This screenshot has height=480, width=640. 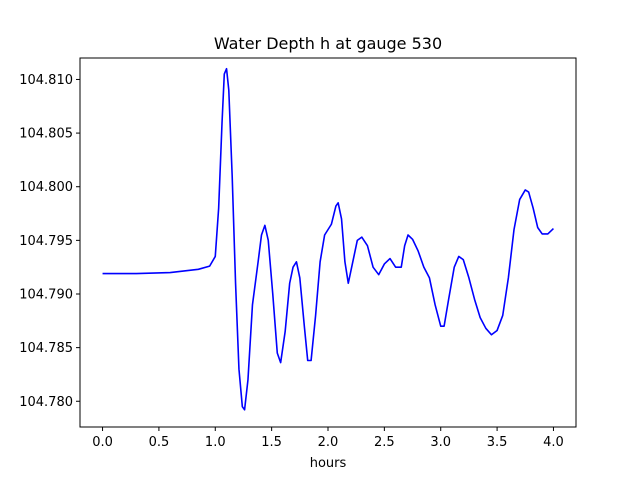 I want to click on x-tick-label: 3.5, so click(x=497, y=442).